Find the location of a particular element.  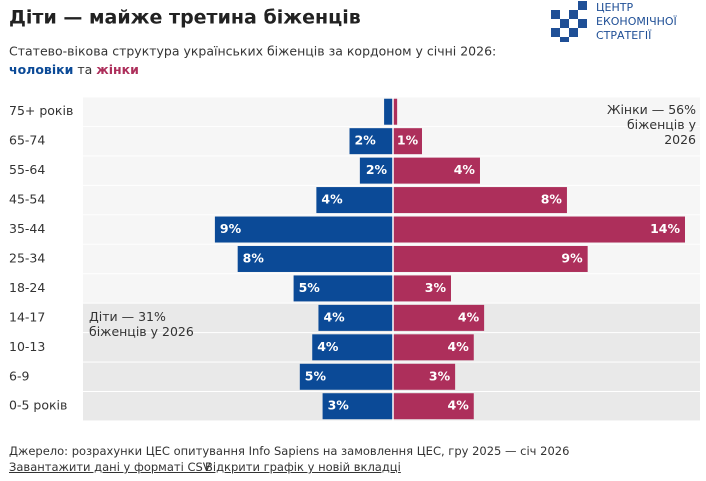

legend-connector: та is located at coordinates (84, 69).